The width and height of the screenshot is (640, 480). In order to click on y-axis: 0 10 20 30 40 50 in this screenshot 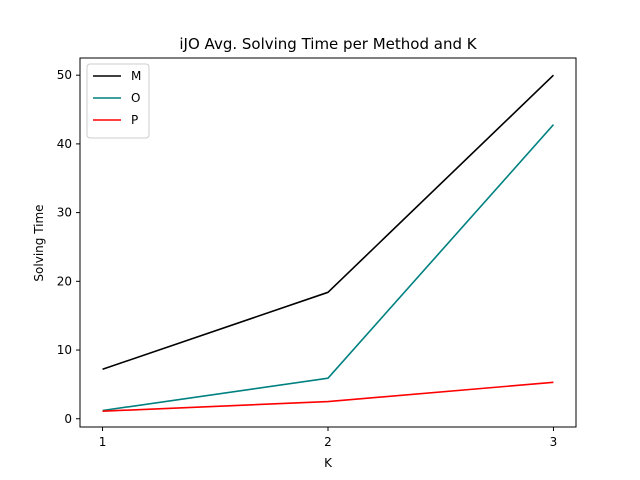, I will do `click(68, 247)`.